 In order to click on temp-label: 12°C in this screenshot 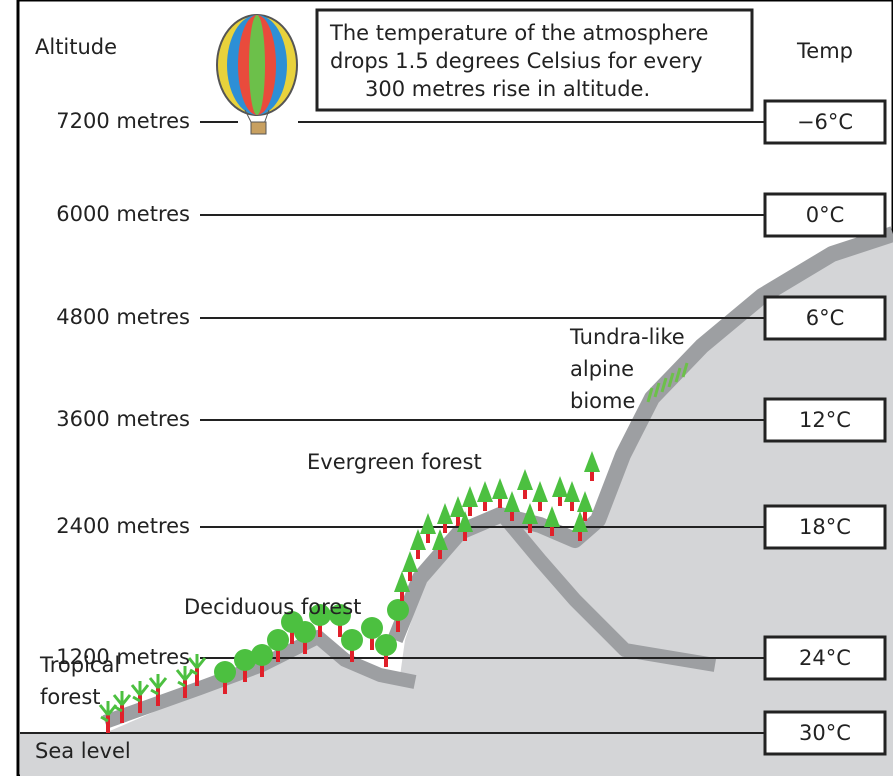, I will do `click(825, 420)`.